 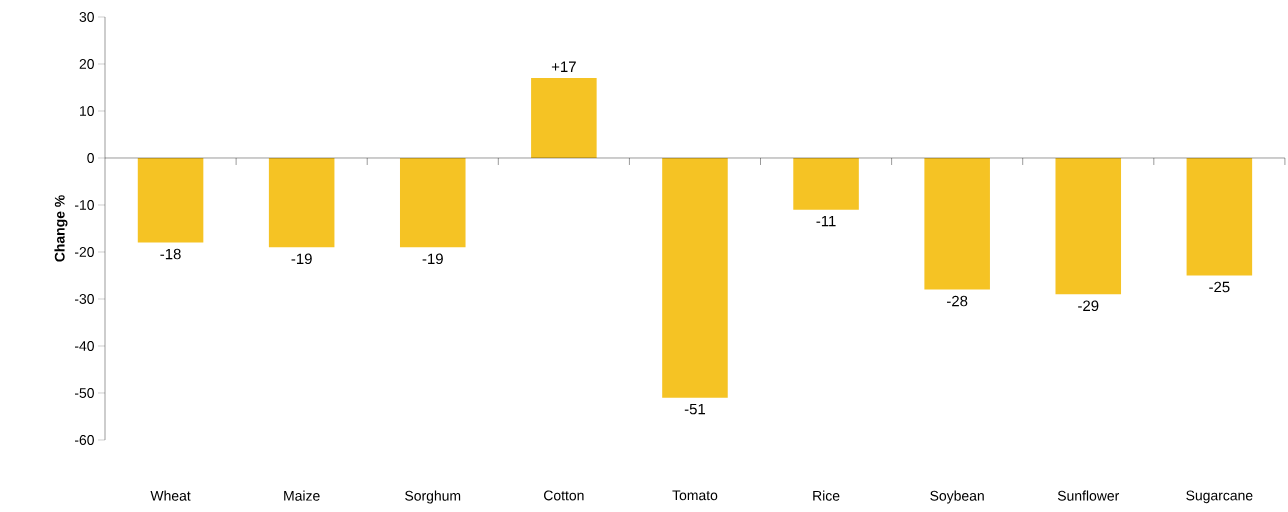 I want to click on data-label: -29, so click(x=1088, y=306).